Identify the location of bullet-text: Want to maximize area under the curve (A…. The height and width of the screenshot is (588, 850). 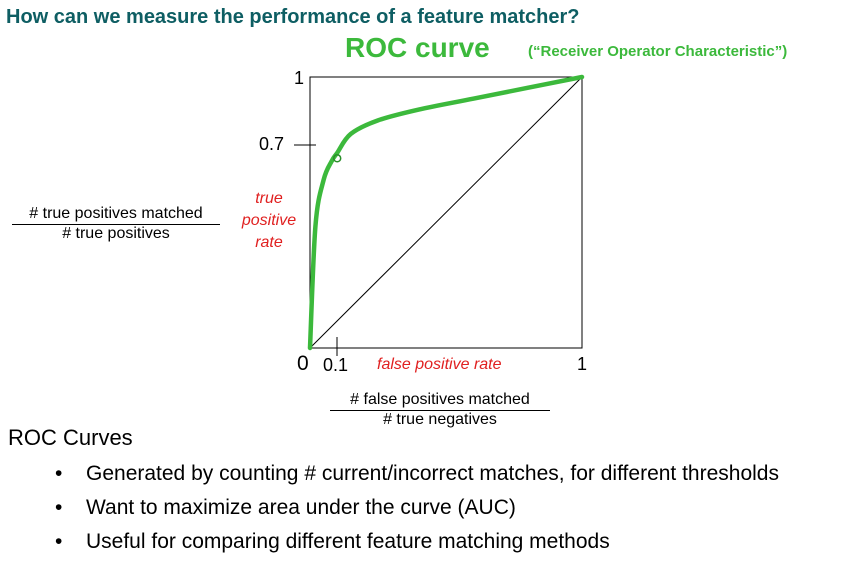
(301, 507).